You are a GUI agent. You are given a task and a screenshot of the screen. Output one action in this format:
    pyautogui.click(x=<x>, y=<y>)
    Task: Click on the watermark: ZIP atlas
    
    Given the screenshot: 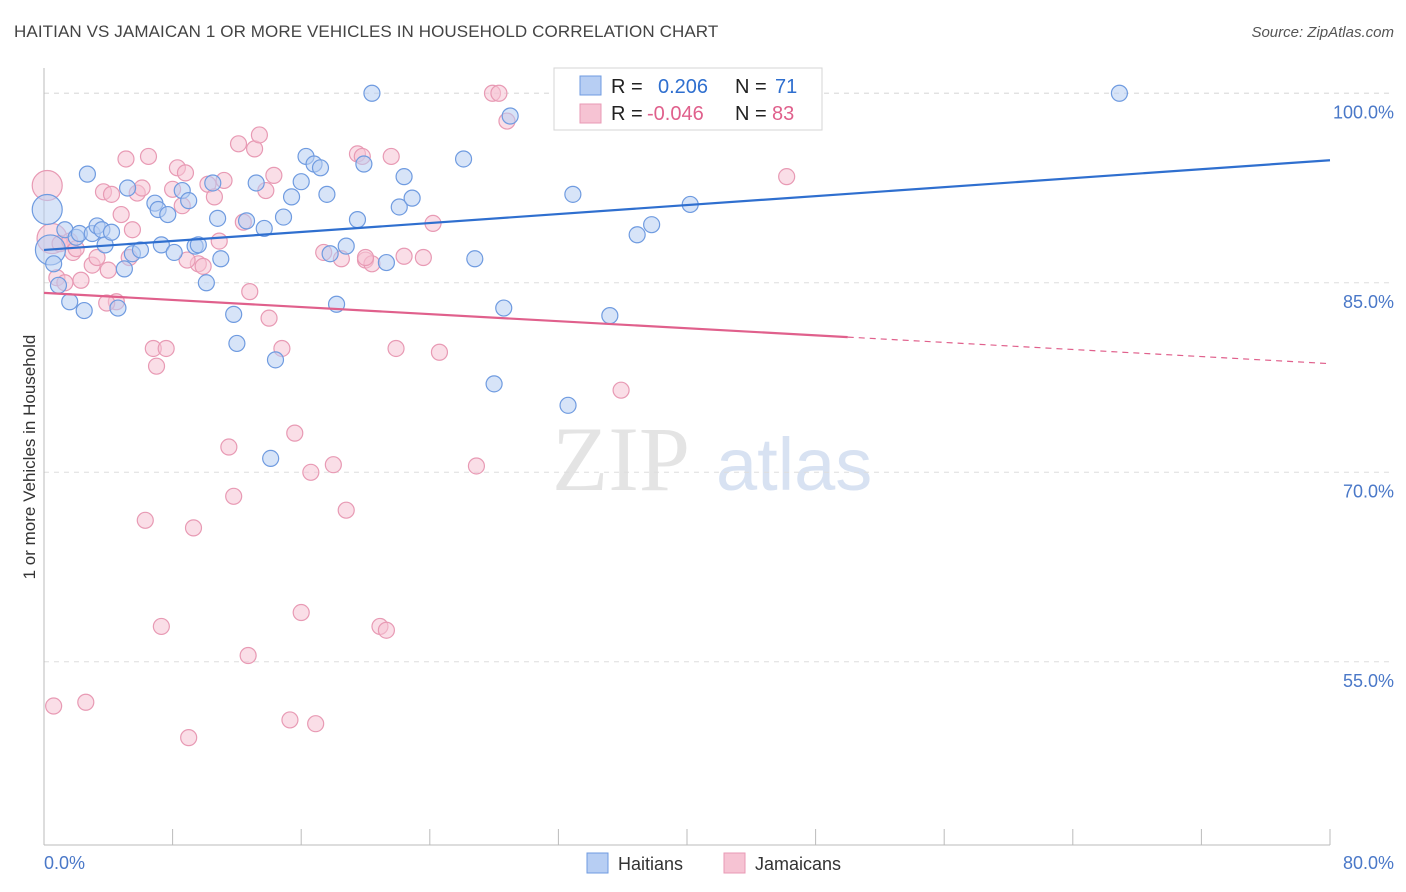 What is the action you would take?
    pyautogui.click(x=712, y=459)
    